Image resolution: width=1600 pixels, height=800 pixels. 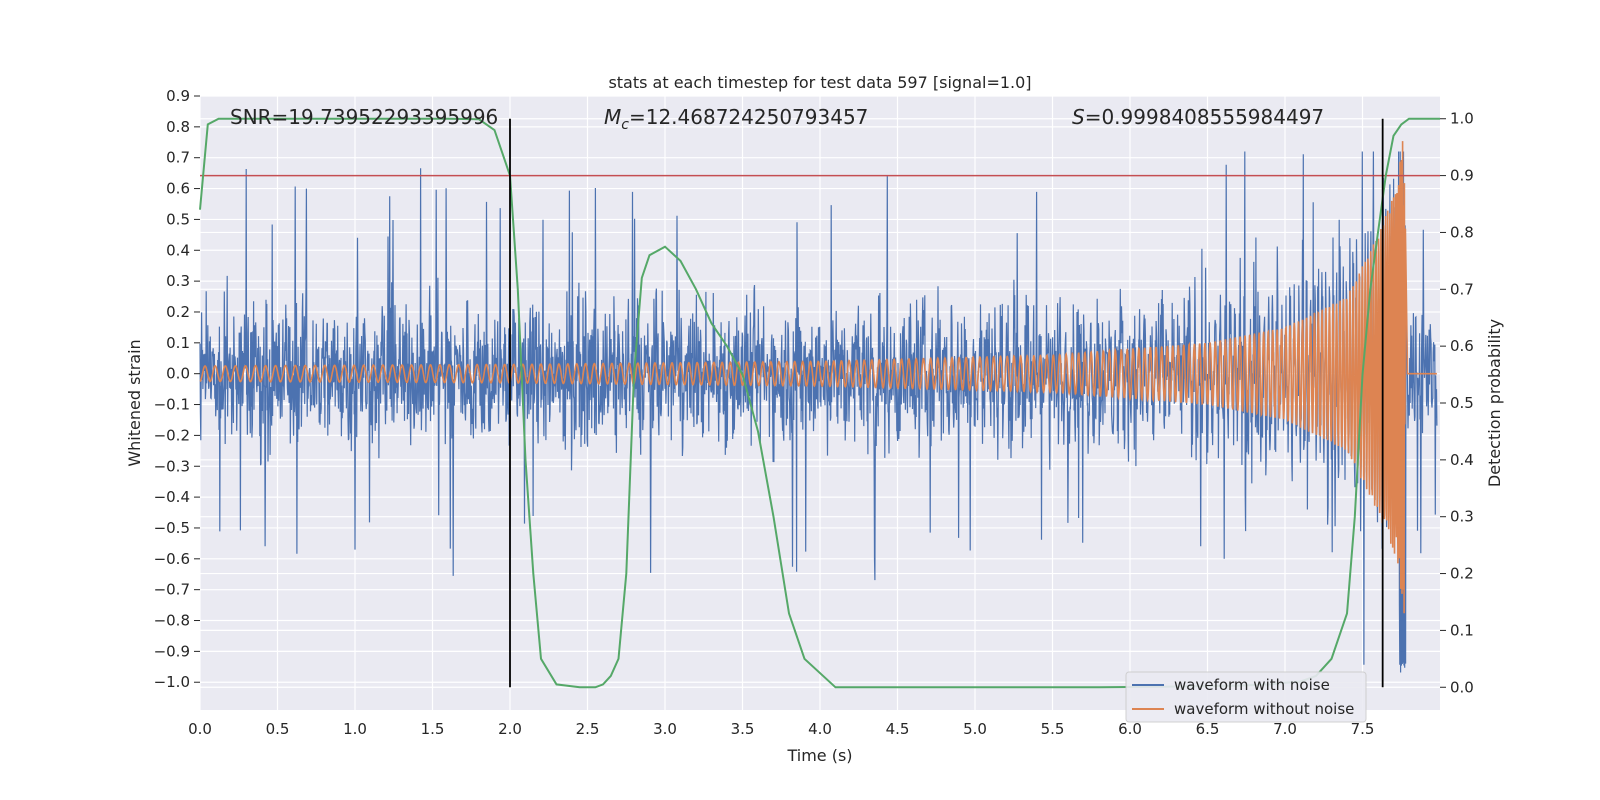 What do you see at coordinates (1462, 630) in the screenshot?
I see `y-right-tick-label: 0.1` at bounding box center [1462, 630].